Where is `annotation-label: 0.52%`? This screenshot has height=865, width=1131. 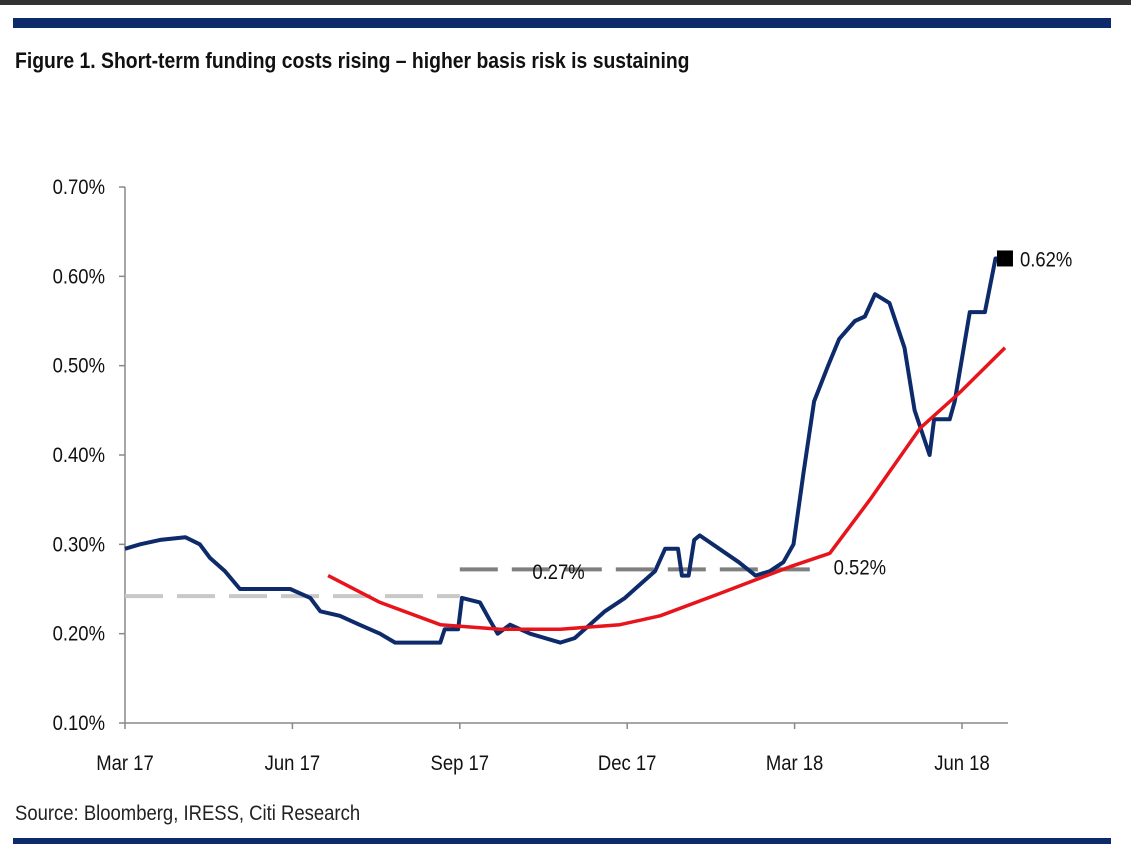
annotation-label: 0.52% is located at coordinates (860, 568).